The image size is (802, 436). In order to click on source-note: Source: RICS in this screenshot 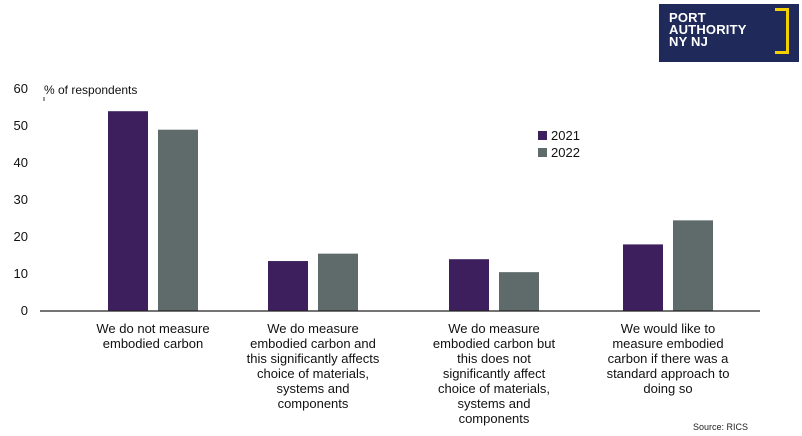, I will do `click(720, 427)`.